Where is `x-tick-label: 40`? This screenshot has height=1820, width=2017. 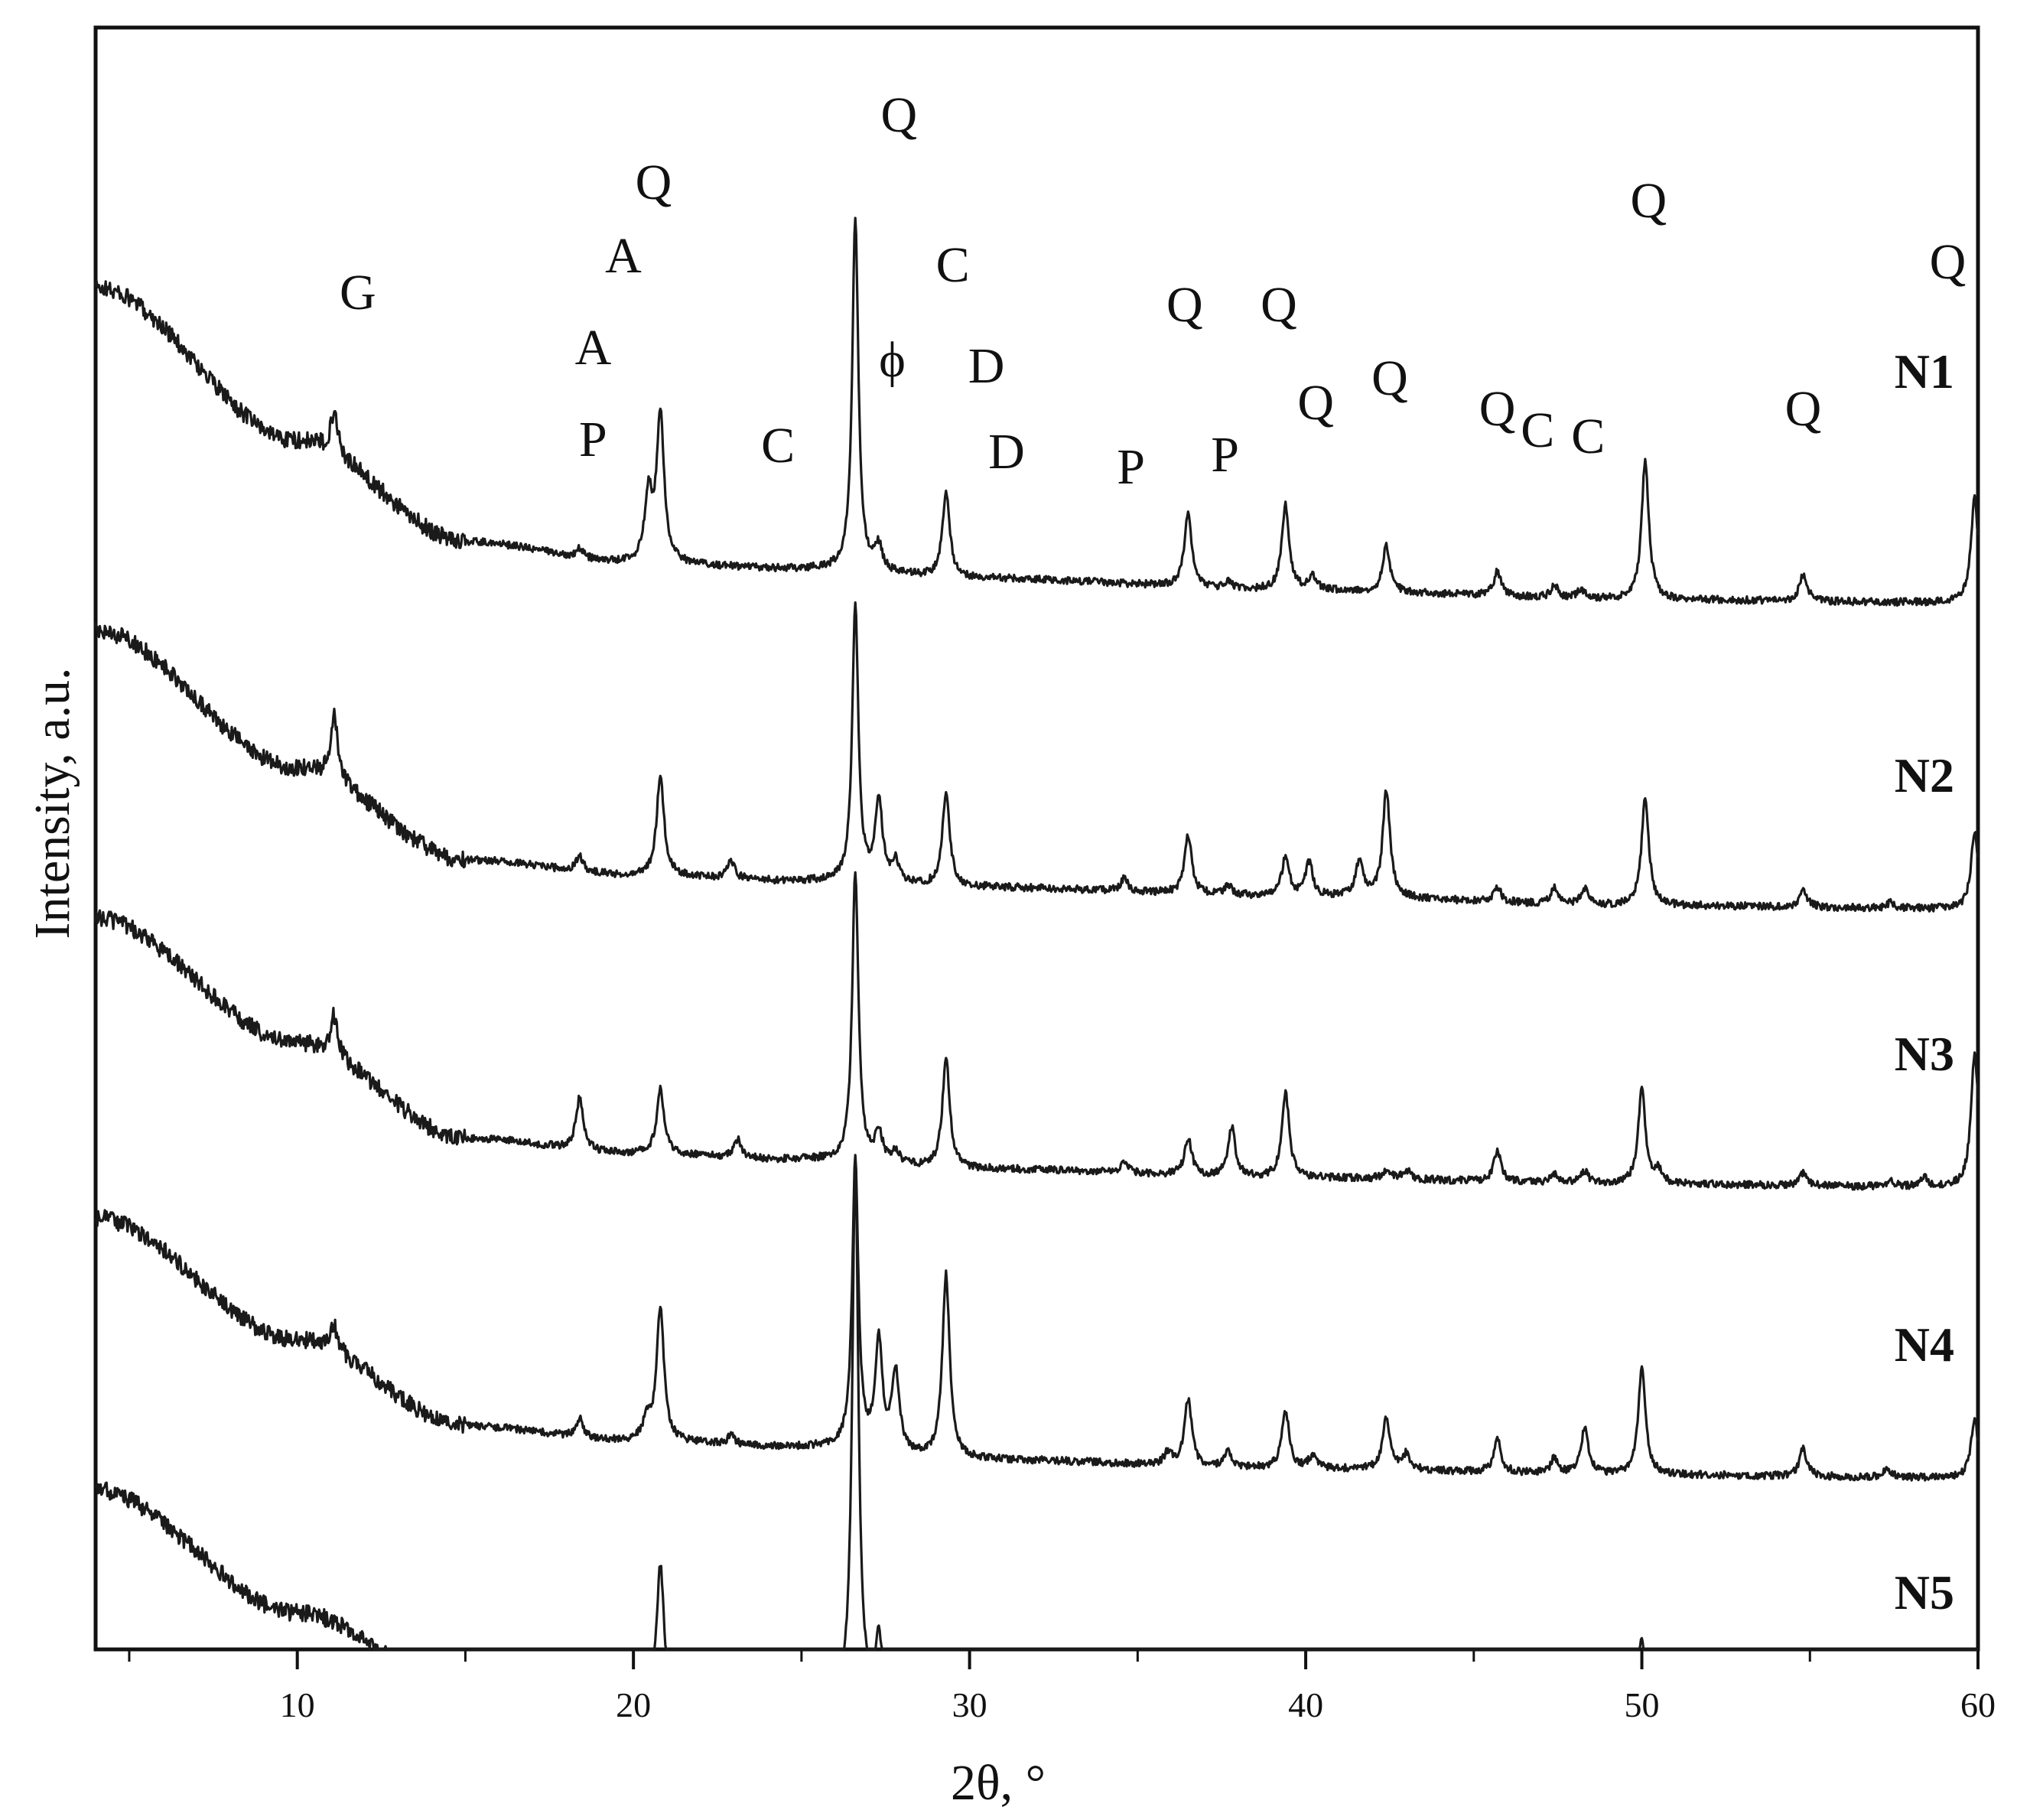
x-tick-label: 40 is located at coordinates (1305, 1704).